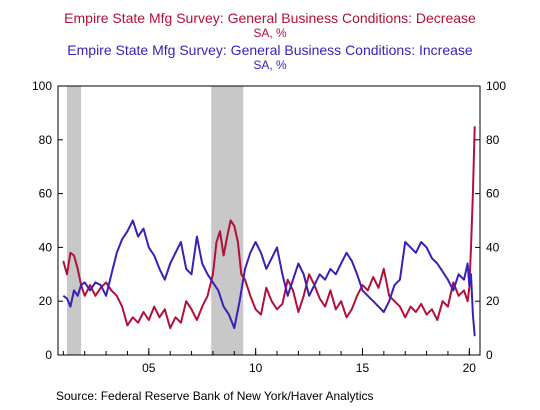 This screenshot has height=410, width=540. Describe the element at coordinates (46, 194) in the screenshot. I see `y-tick-label-left-60: 60` at that location.